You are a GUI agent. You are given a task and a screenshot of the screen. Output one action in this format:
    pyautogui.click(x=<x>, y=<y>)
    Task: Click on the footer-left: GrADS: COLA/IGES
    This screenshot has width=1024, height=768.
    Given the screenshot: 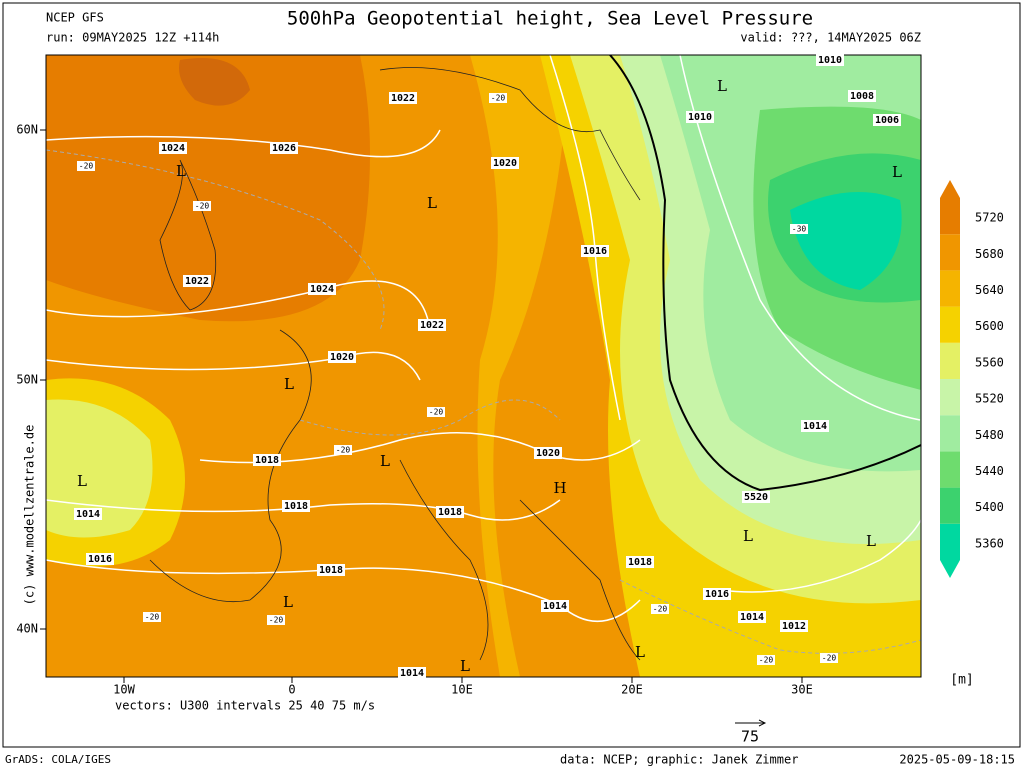 What is the action you would take?
    pyautogui.click(x=58, y=759)
    